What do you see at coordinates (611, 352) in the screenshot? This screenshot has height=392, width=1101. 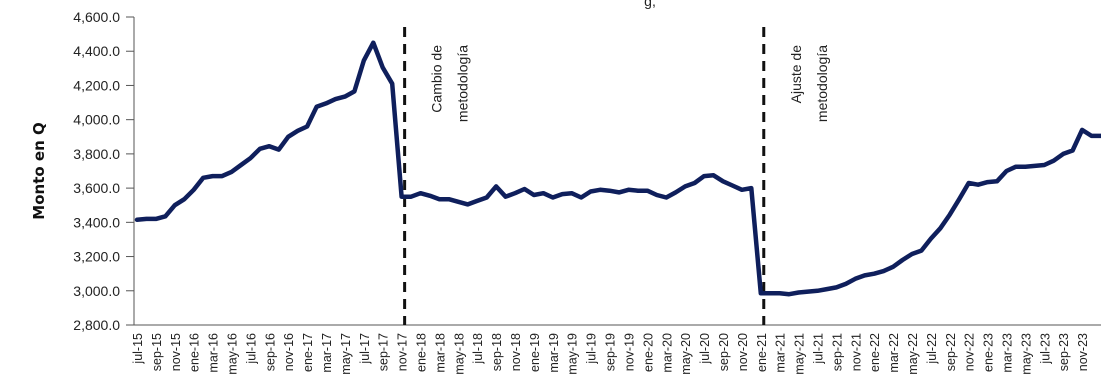 I see `x-tick-label: sep-19` at bounding box center [611, 352].